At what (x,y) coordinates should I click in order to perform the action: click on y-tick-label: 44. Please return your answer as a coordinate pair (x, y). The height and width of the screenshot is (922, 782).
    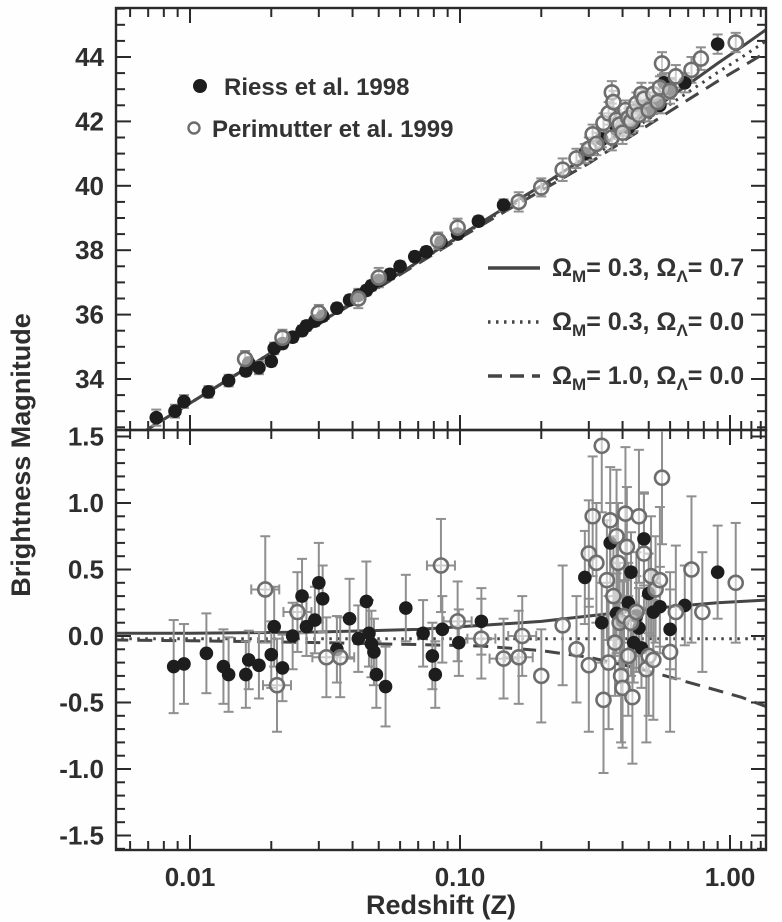
    Looking at the image, I should click on (89, 57).